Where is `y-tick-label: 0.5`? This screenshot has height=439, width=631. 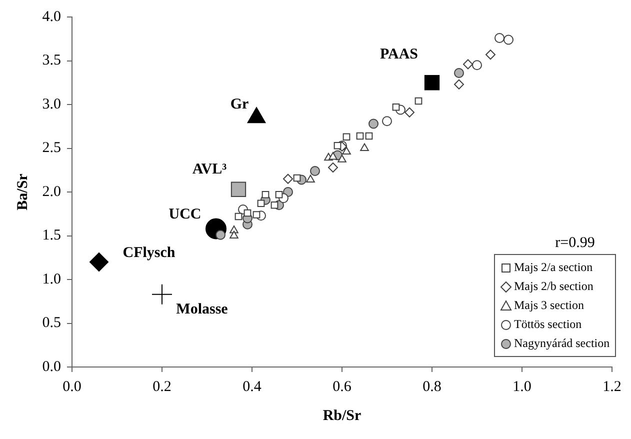 y-tick-label: 0.5 is located at coordinates (51, 323).